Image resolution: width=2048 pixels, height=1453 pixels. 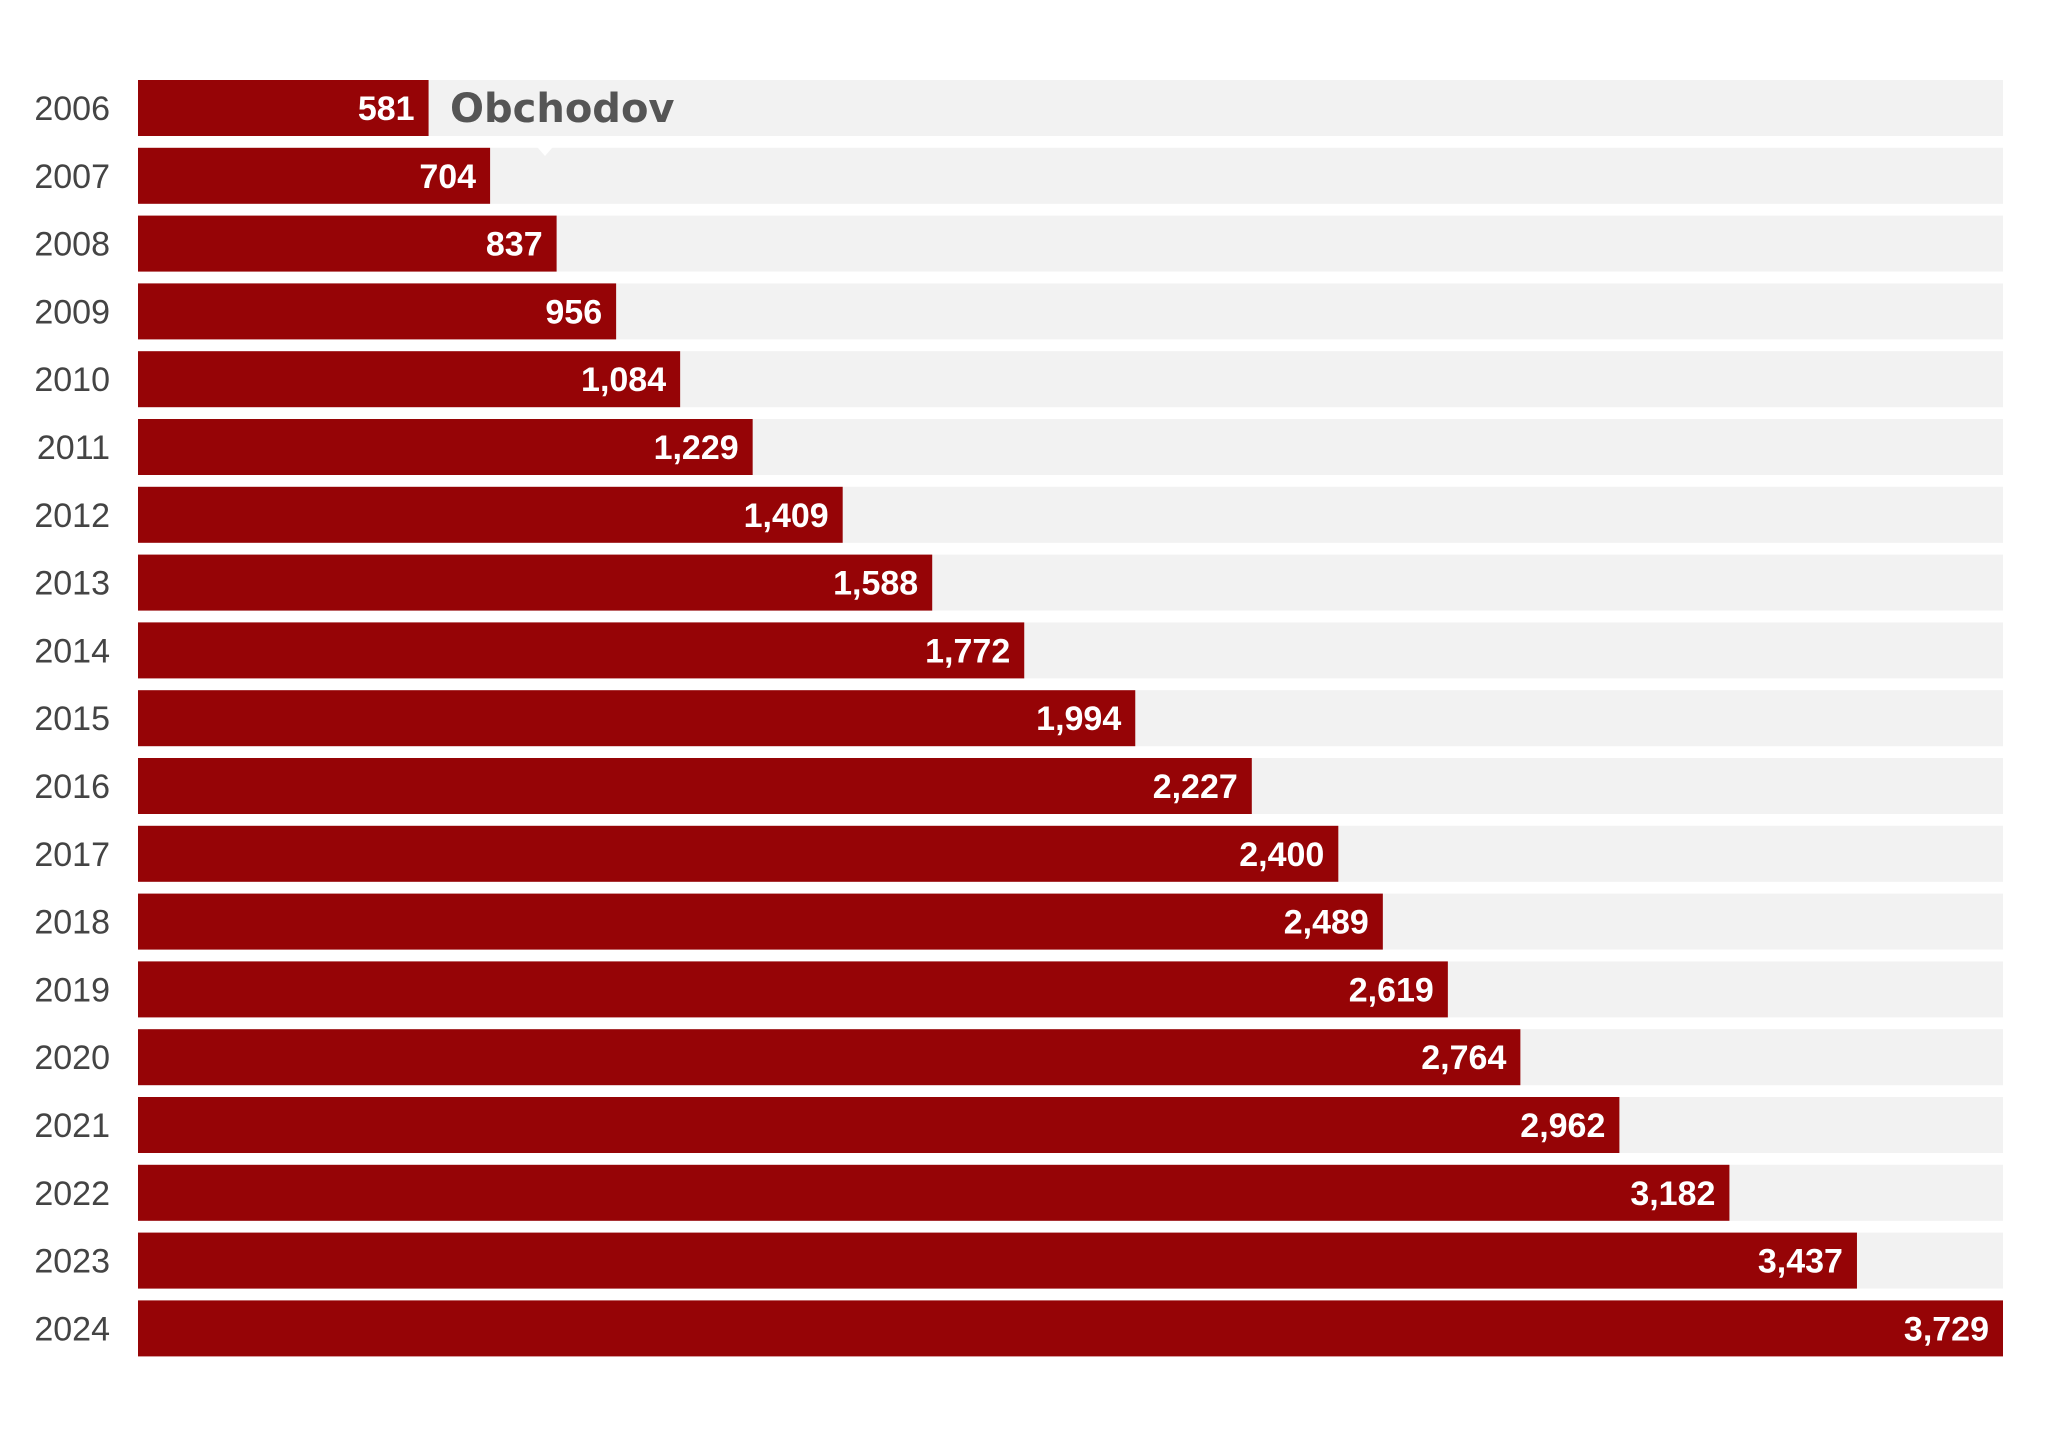 What do you see at coordinates (72, 1262) in the screenshot?
I see `category-label-2023: 2023` at bounding box center [72, 1262].